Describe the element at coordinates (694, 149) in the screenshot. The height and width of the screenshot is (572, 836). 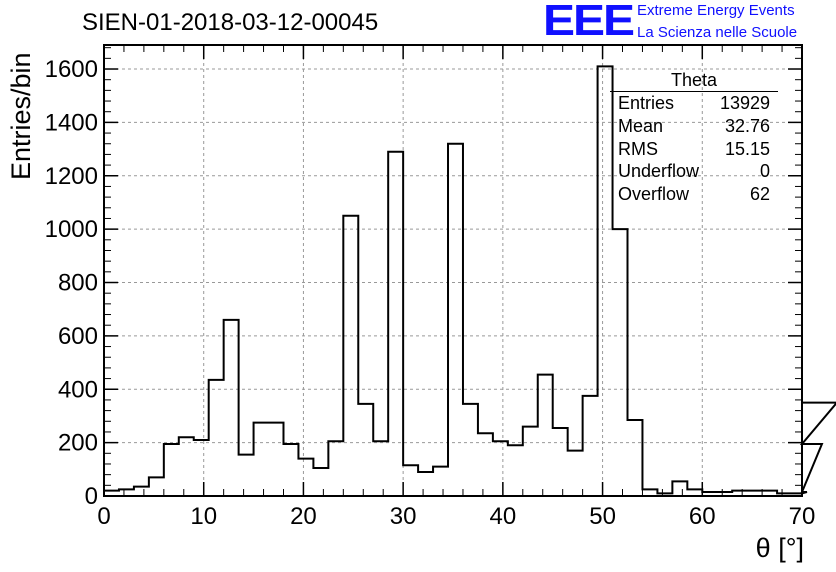
I see `stats-row-rms: RMS 15.15` at that location.